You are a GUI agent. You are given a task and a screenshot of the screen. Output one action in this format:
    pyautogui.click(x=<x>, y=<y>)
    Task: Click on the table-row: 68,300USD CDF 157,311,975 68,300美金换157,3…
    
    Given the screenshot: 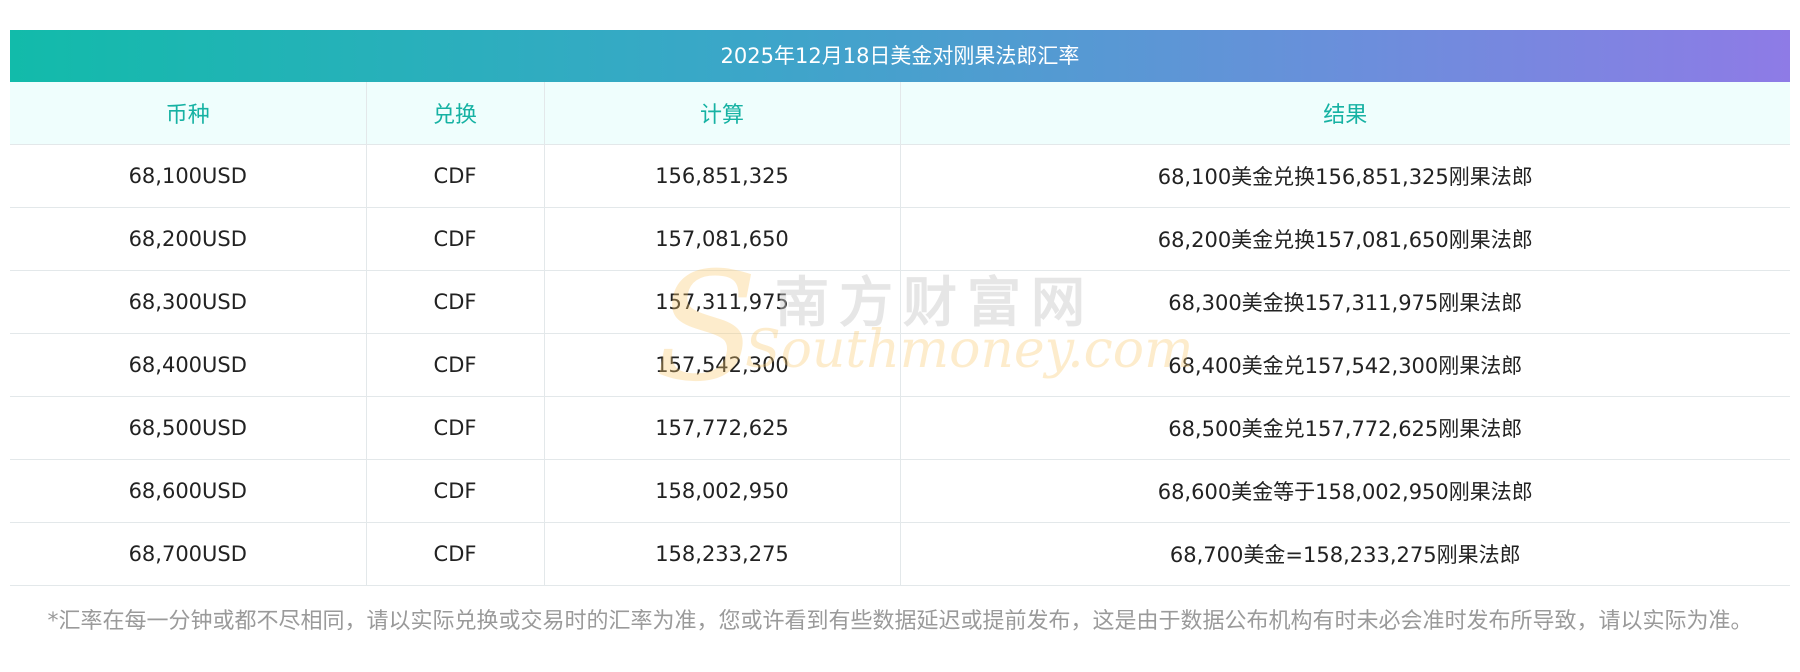 What is the action you would take?
    pyautogui.click(x=900, y=302)
    